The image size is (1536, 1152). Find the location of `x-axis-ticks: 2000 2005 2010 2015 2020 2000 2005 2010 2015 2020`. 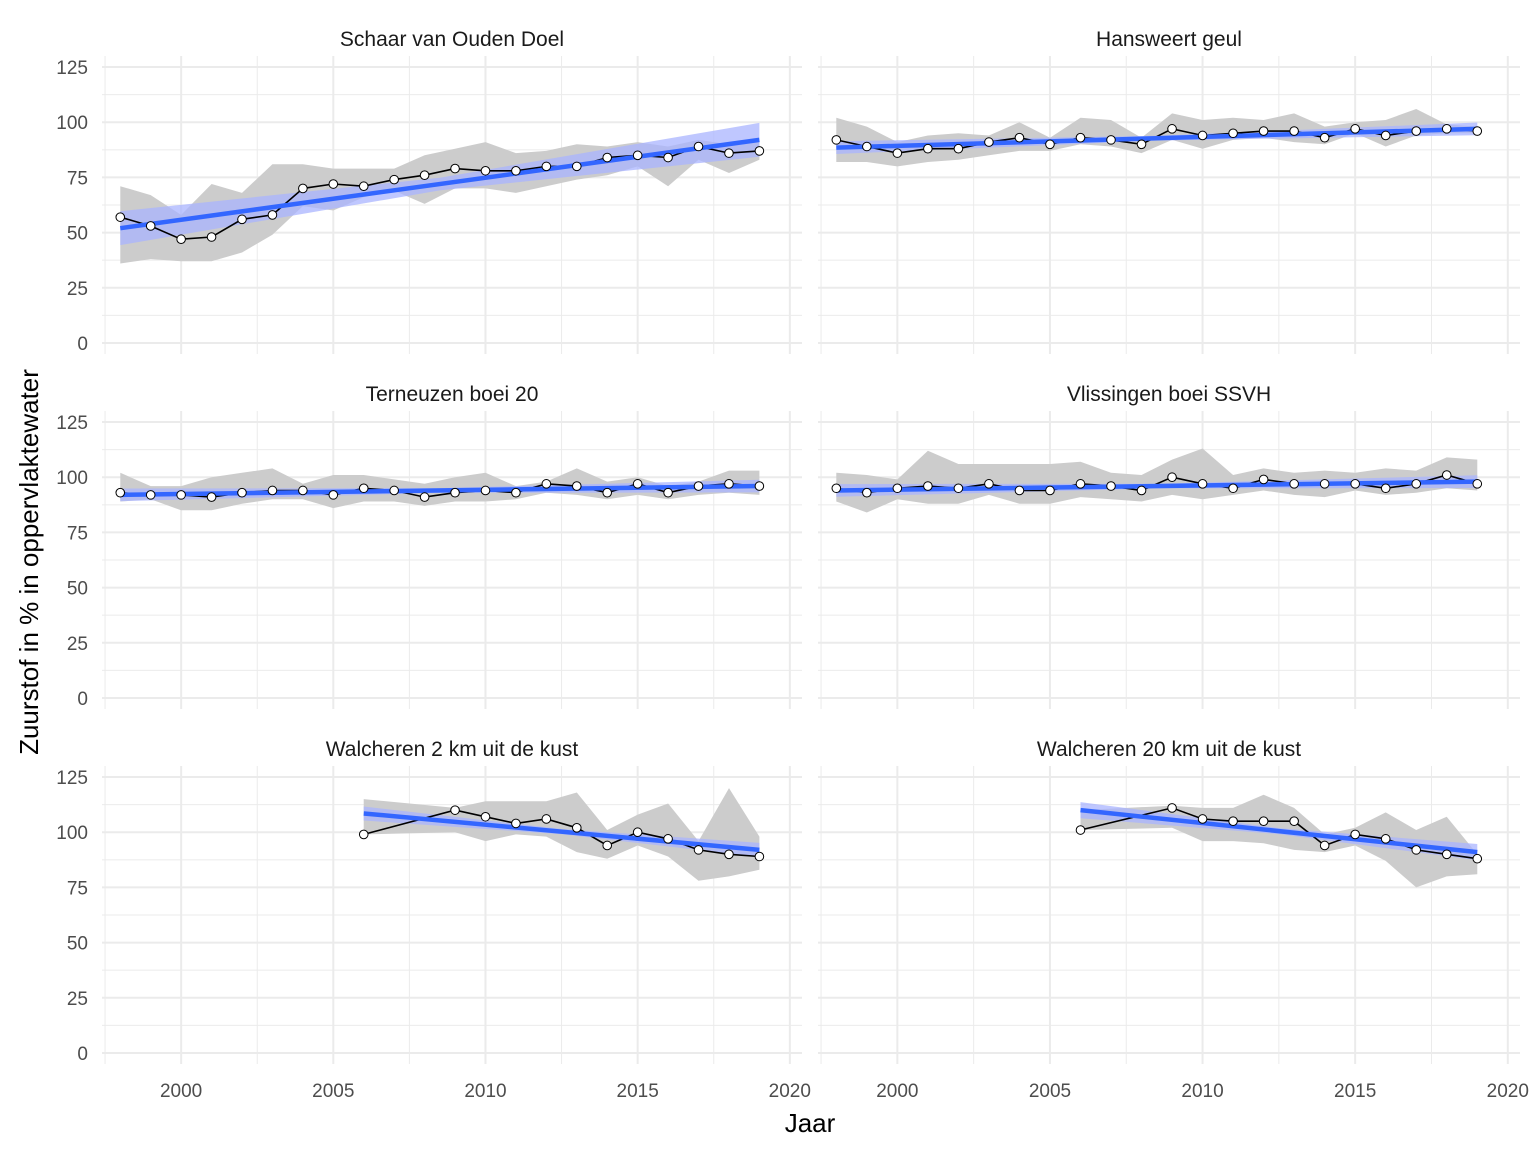

x-axis-ticks: 2000 2005 2010 2015 2020 2000 2005 2010 2015 2020 is located at coordinates (844, 1091).